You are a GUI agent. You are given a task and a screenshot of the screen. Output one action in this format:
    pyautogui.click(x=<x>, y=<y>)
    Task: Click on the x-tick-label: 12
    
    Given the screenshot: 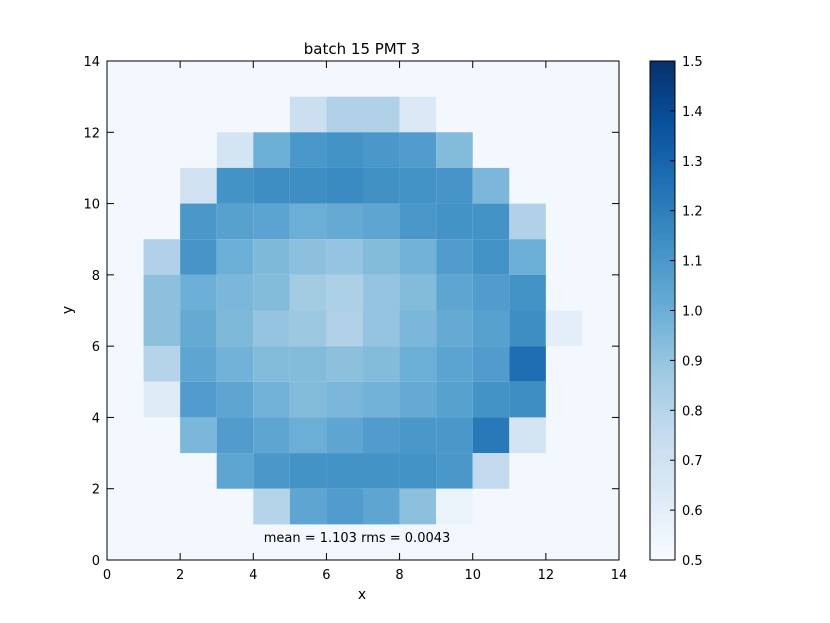 What is the action you would take?
    pyautogui.click(x=546, y=575)
    